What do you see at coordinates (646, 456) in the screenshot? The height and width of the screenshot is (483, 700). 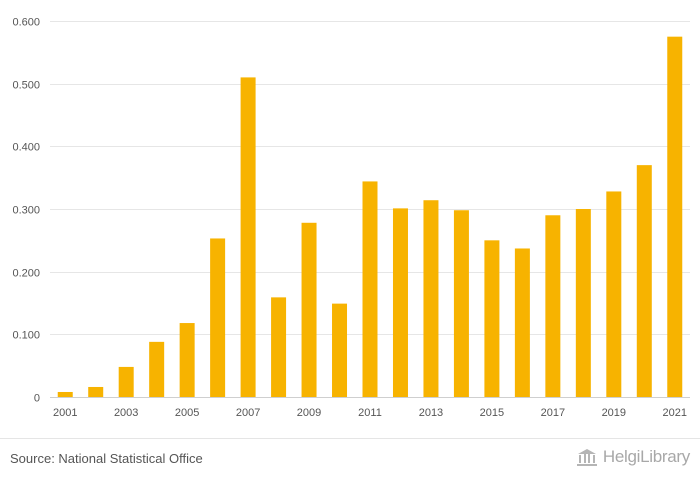 I see `brand-name: HelgiLibrary` at bounding box center [646, 456].